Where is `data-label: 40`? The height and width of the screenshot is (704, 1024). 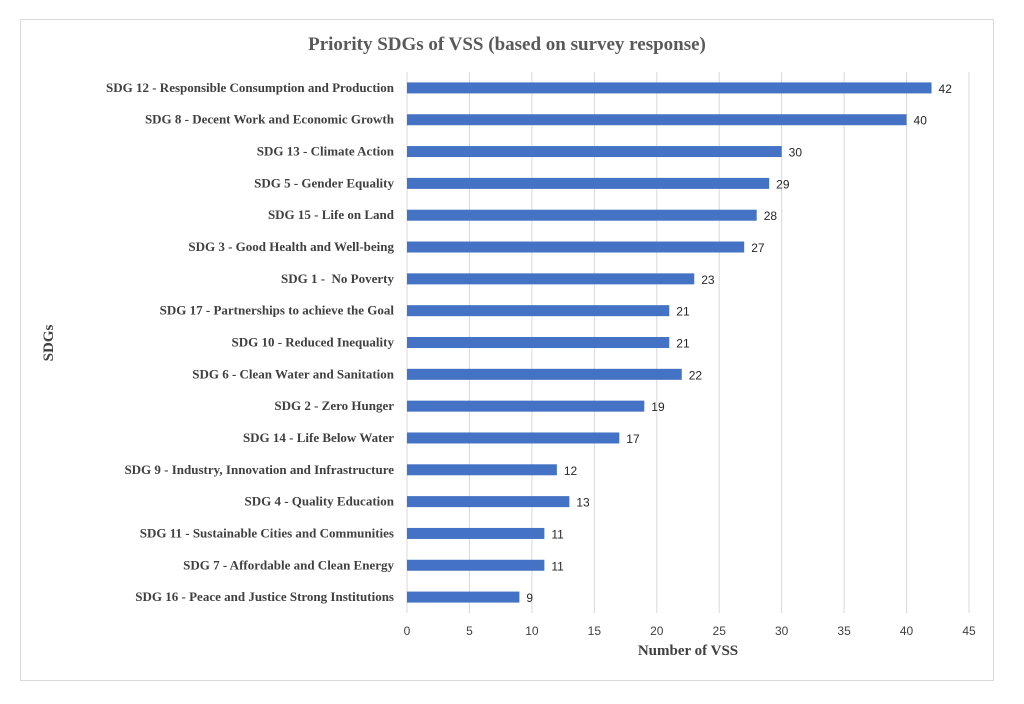
data-label: 40 is located at coordinates (921, 121).